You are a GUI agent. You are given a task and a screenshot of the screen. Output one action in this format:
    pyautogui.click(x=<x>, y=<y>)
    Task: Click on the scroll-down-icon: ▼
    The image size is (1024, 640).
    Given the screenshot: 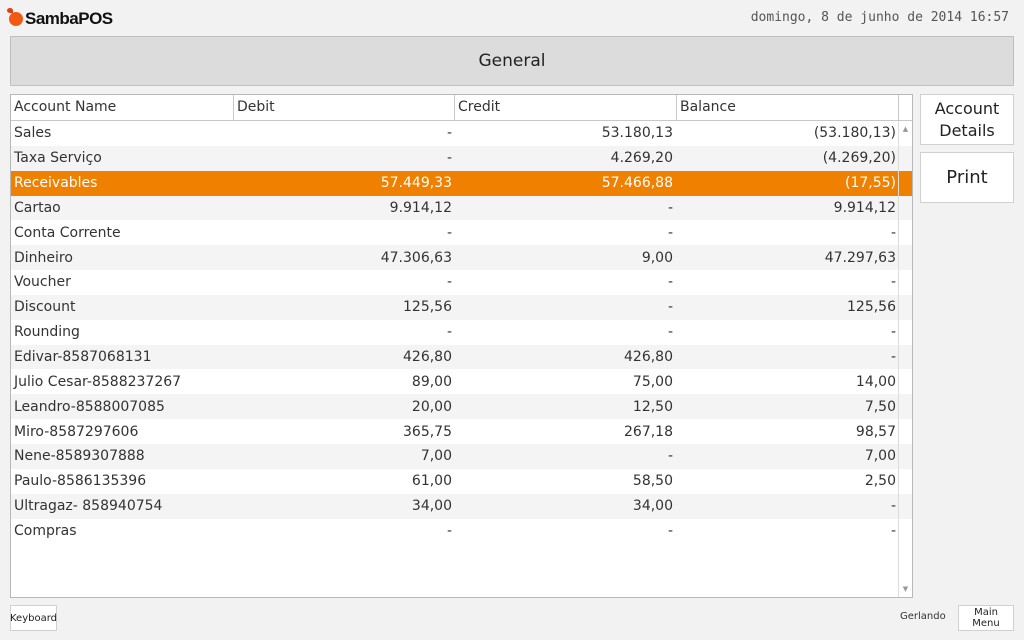 What is the action you would take?
    pyautogui.click(x=905, y=589)
    